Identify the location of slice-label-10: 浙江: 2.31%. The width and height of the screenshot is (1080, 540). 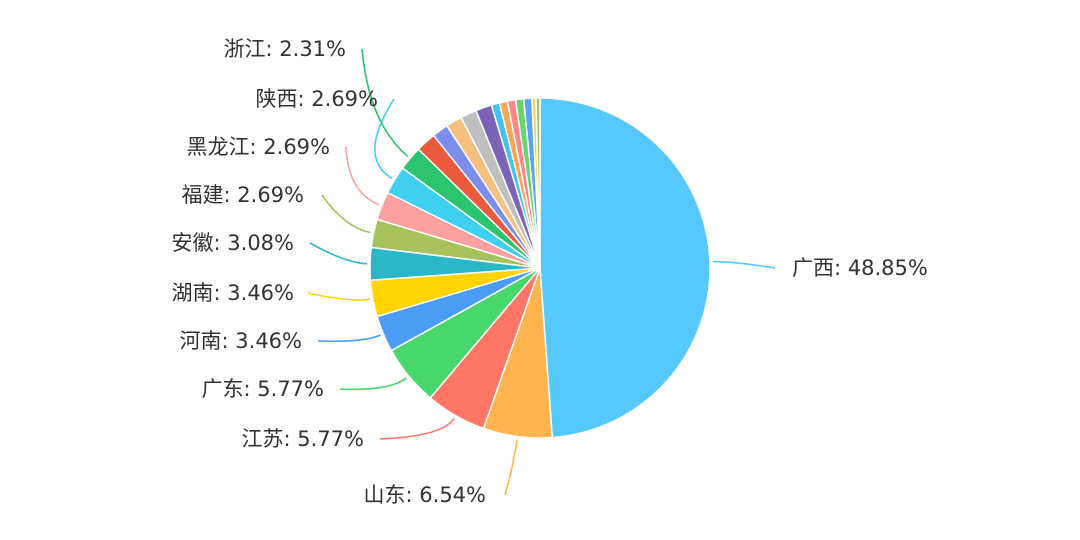
(285, 49).